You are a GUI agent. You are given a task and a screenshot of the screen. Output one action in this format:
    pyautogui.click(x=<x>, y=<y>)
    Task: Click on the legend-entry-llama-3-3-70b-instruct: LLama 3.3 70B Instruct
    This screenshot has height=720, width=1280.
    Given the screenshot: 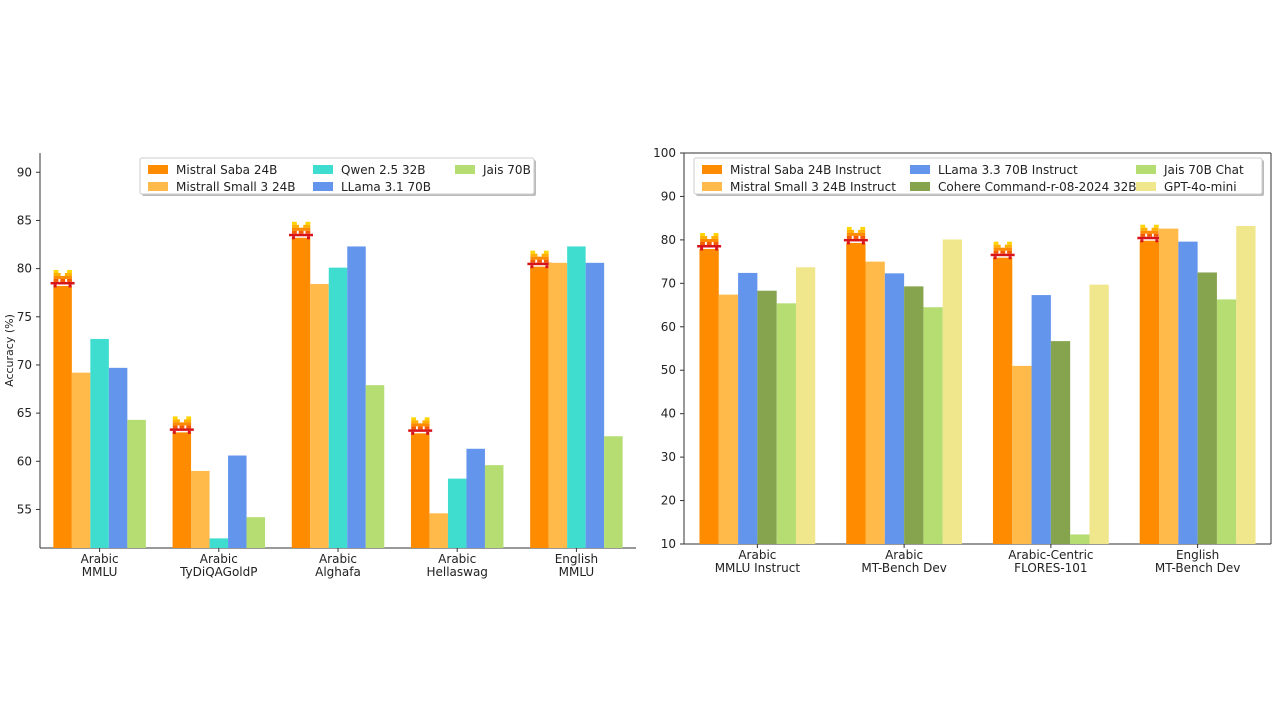 What is the action you would take?
    pyautogui.click(x=1008, y=170)
    